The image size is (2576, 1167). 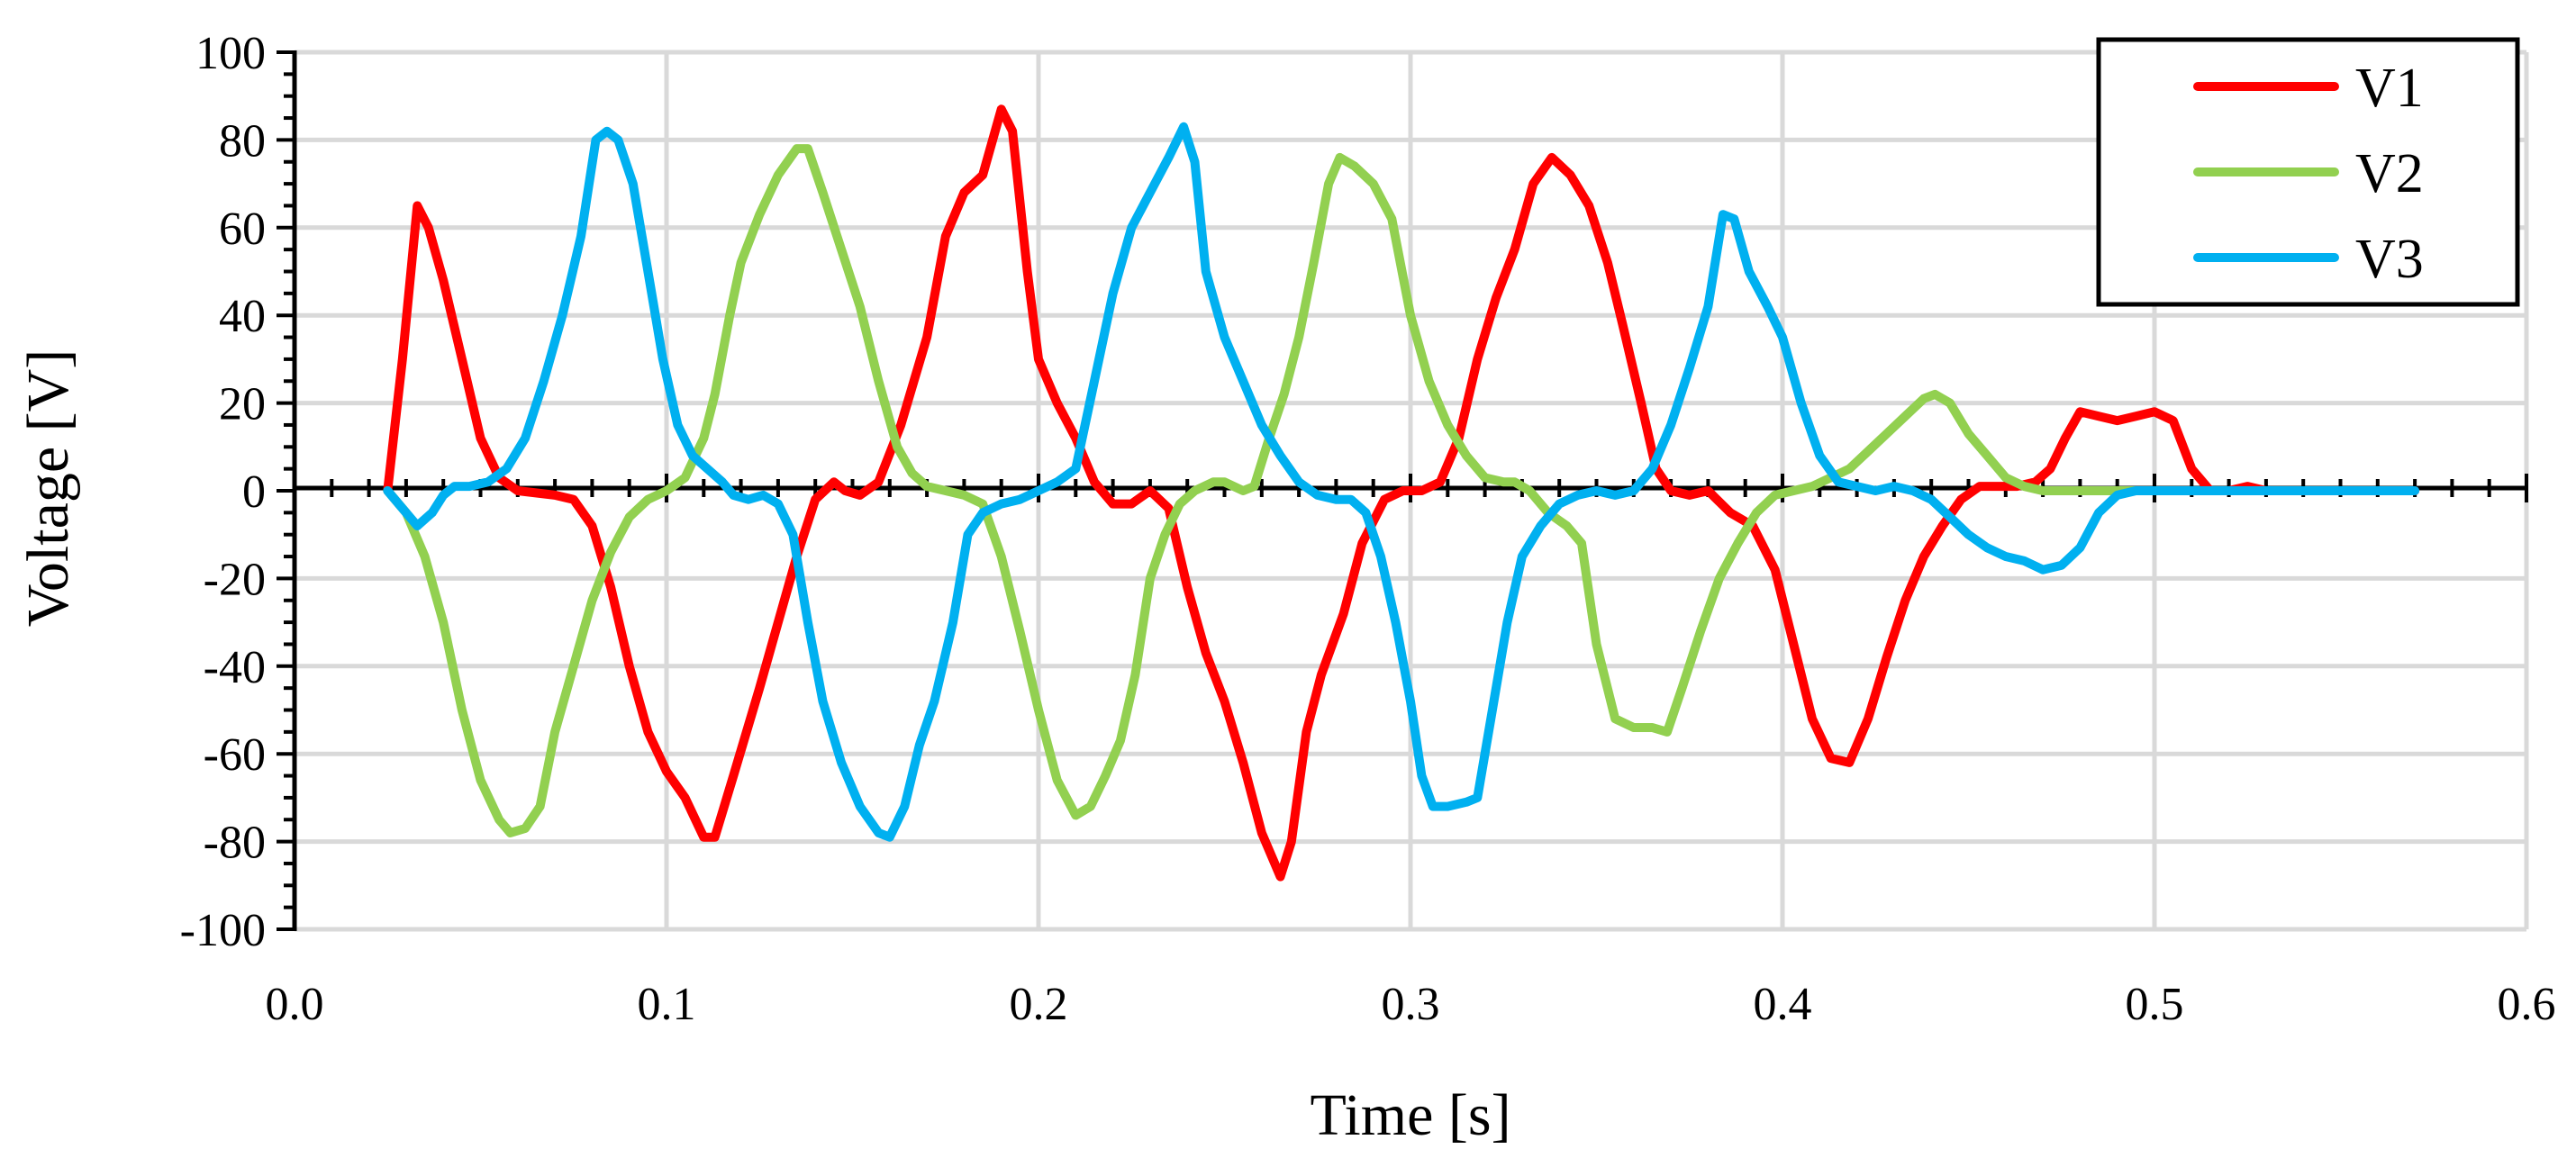 What do you see at coordinates (2308, 172) in the screenshot?
I see `legend: V1 V2 V3` at bounding box center [2308, 172].